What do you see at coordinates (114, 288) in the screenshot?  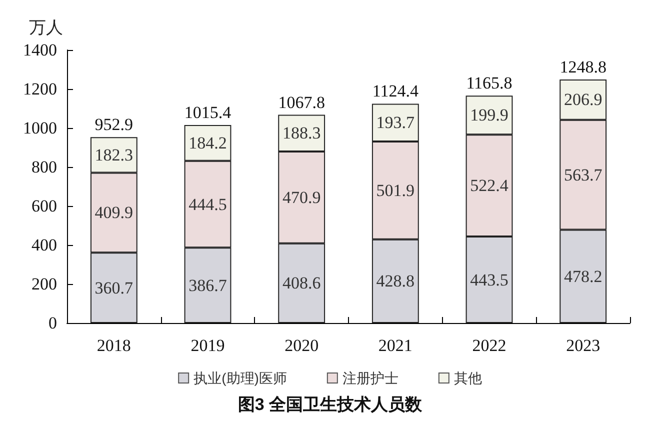 I see `data-label: 360.7` at bounding box center [114, 288].